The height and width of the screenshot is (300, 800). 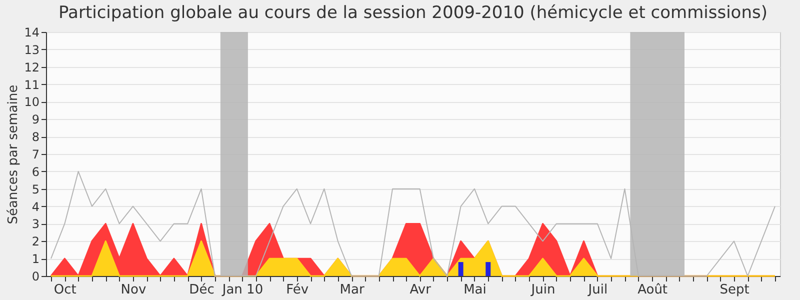 What do you see at coordinates (32, 33) in the screenshot?
I see `y-tick-label: 14` at bounding box center [32, 33].